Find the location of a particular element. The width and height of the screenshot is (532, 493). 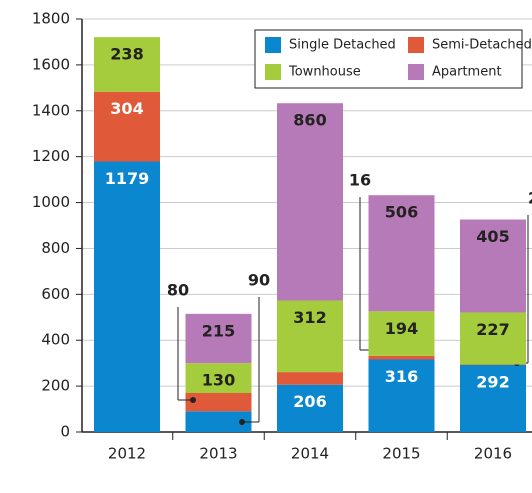

value-label: 405 is located at coordinates (492, 236).